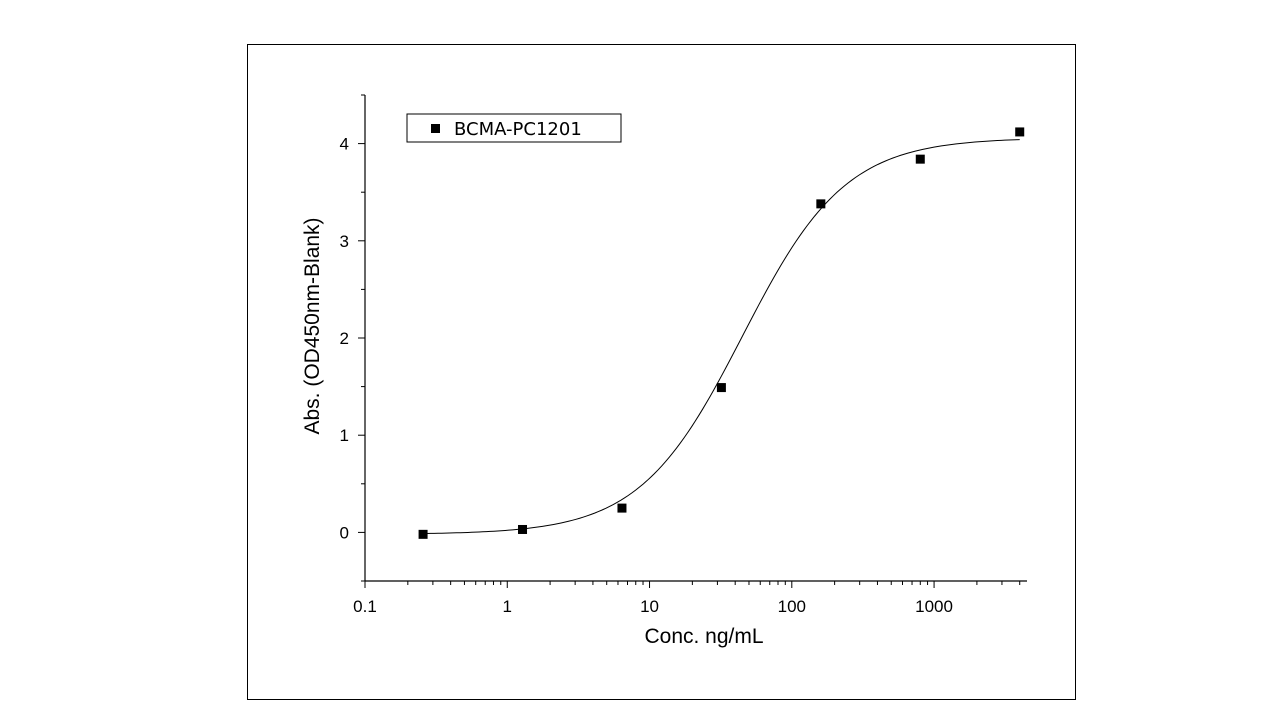 This screenshot has width=1280, height=720. Describe the element at coordinates (312, 325) in the screenshot. I see `y-axis-title: Abs. (OD450nm-Blank)` at that location.